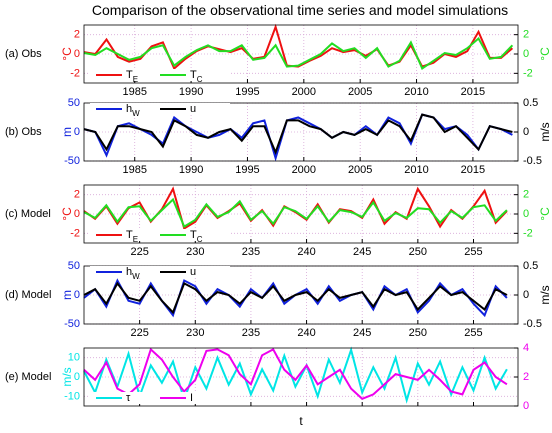 This screenshot has height=433, width=552. What do you see at coordinates (301, 421) in the screenshot?
I see `x-label: t` at bounding box center [301, 421].